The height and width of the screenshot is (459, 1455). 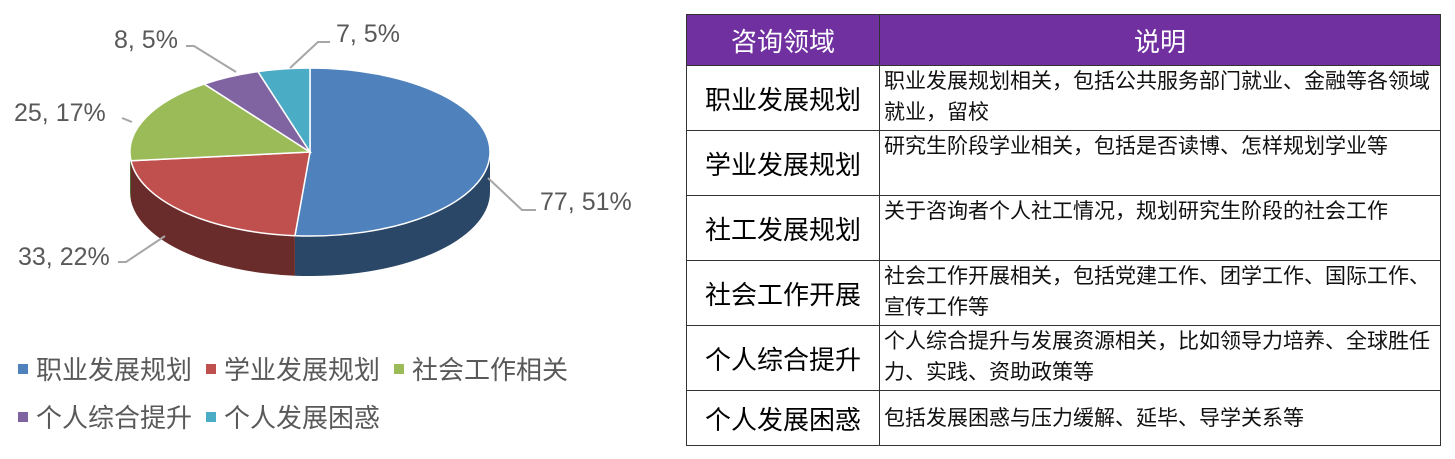 What do you see at coordinates (783, 163) in the screenshot?
I see `area-cell: 学业发展规划` at bounding box center [783, 163].